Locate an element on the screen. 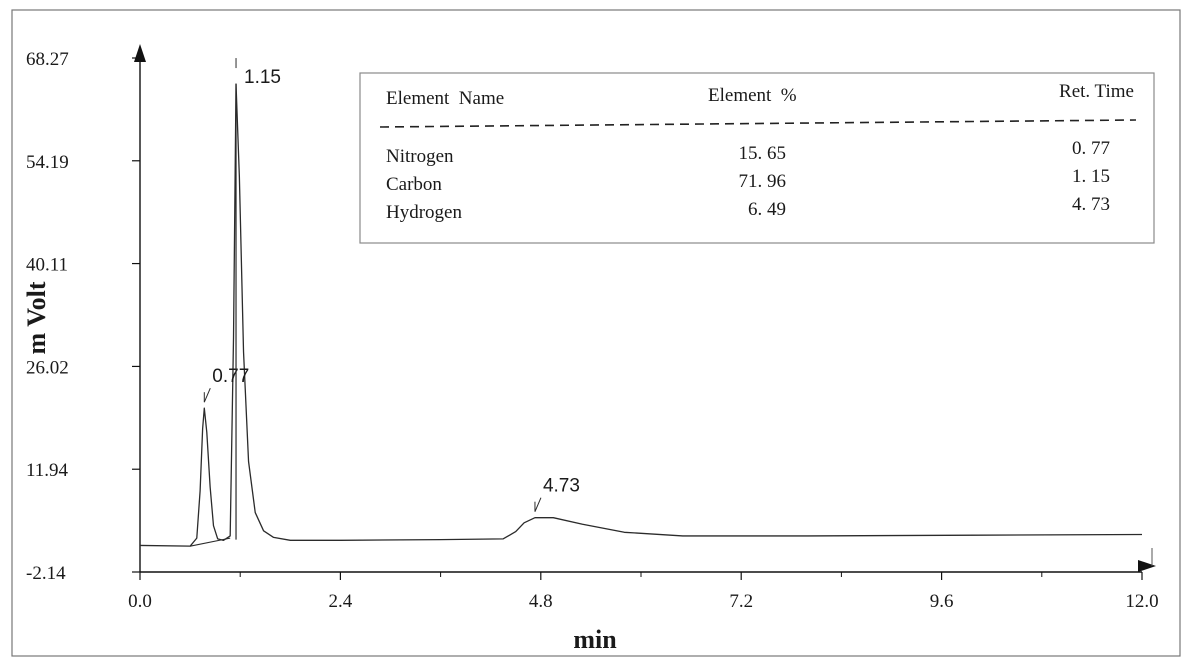  table-row-carbon-rettime: 1. 15 is located at coordinates (1091, 176).